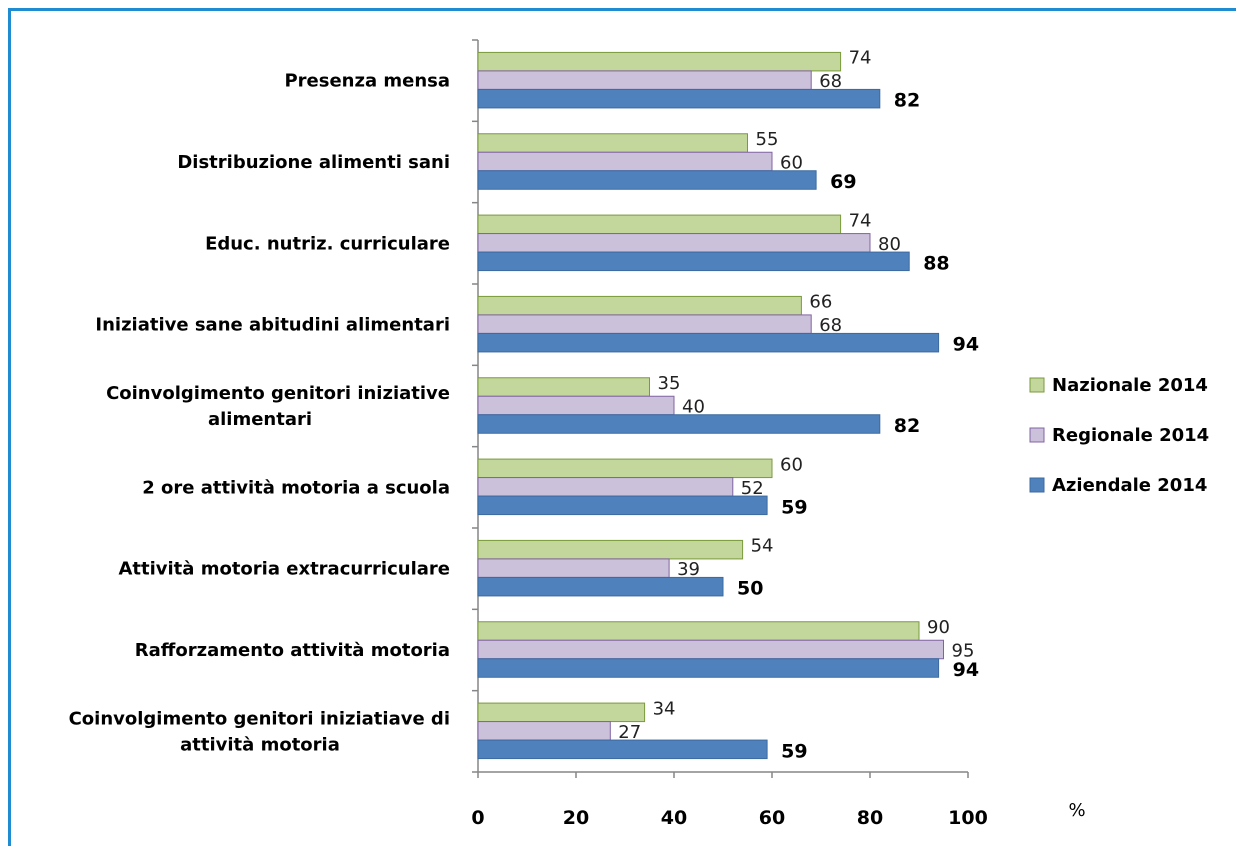  I want to click on data-label: 95, so click(963, 651).